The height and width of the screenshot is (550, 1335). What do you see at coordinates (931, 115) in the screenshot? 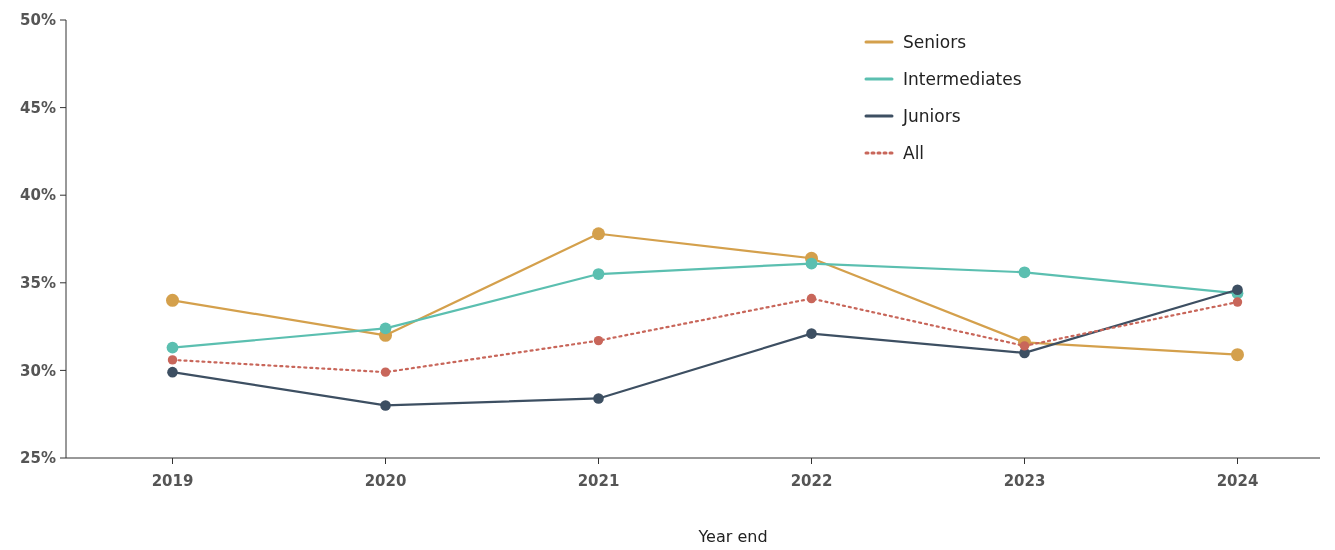
I see `legend-label: Juniors` at bounding box center [931, 115].